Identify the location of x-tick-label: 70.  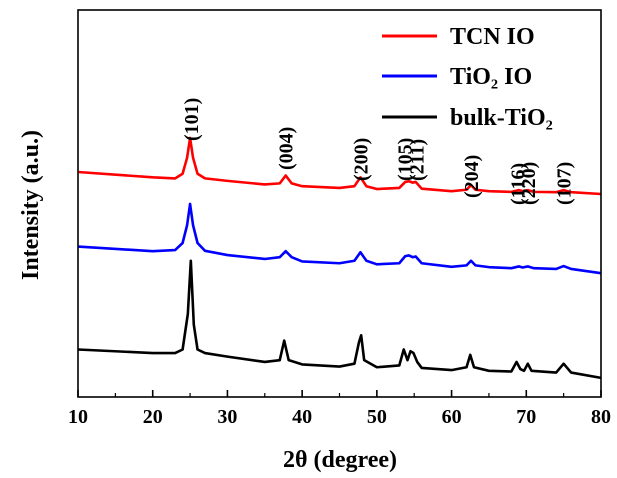
(526, 417).